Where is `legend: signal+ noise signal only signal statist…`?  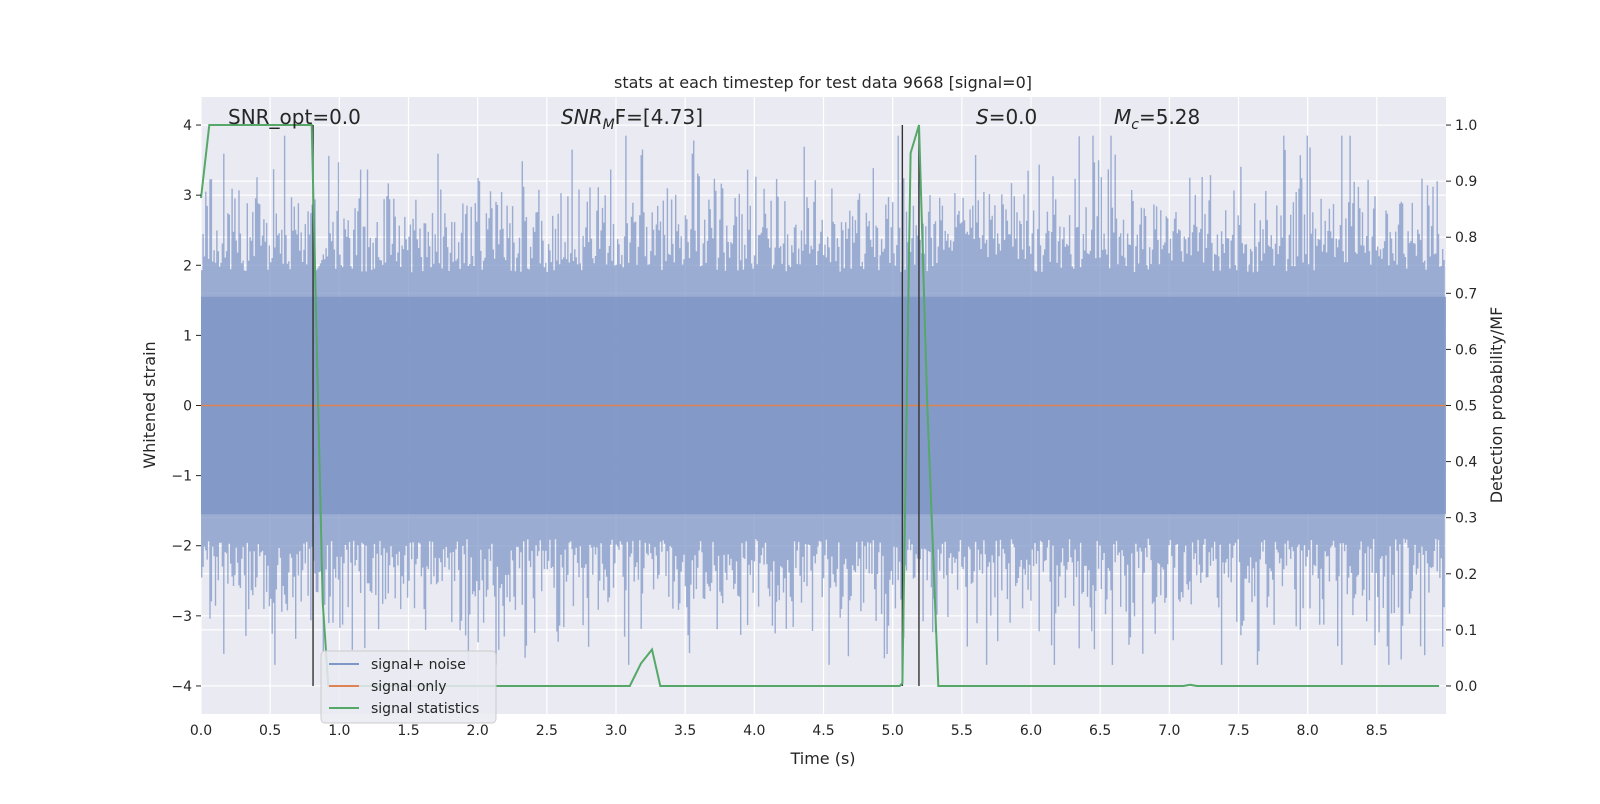 legend: signal+ noise signal only signal statist… is located at coordinates (408, 687).